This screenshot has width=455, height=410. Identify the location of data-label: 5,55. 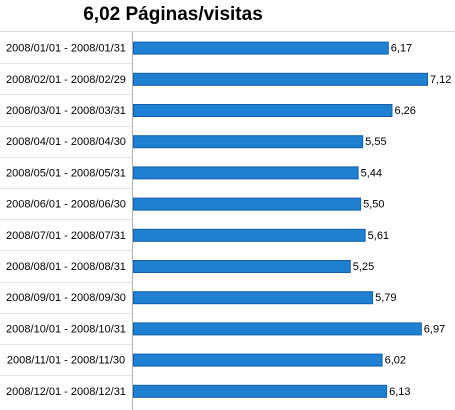
(375, 142).